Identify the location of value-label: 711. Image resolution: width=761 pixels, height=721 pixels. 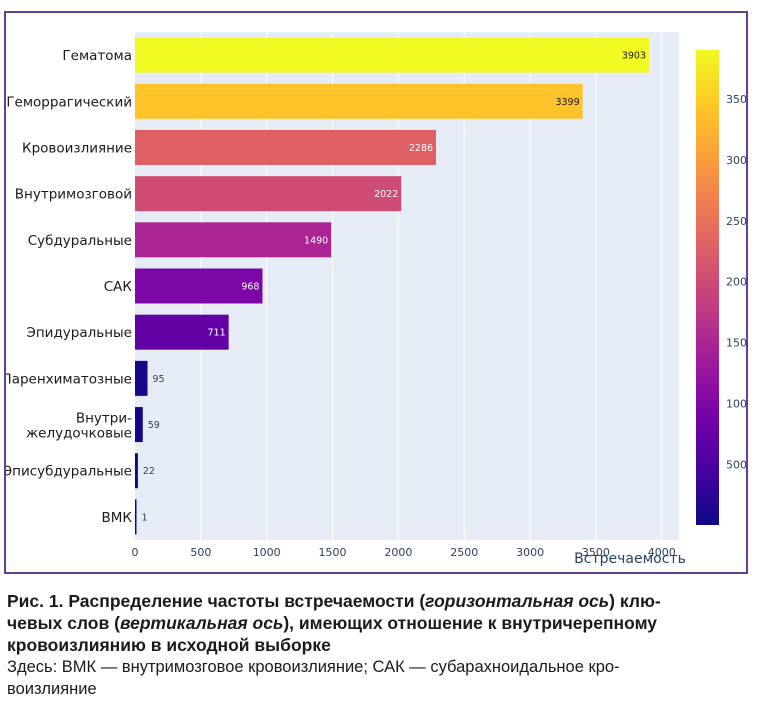
(216, 333).